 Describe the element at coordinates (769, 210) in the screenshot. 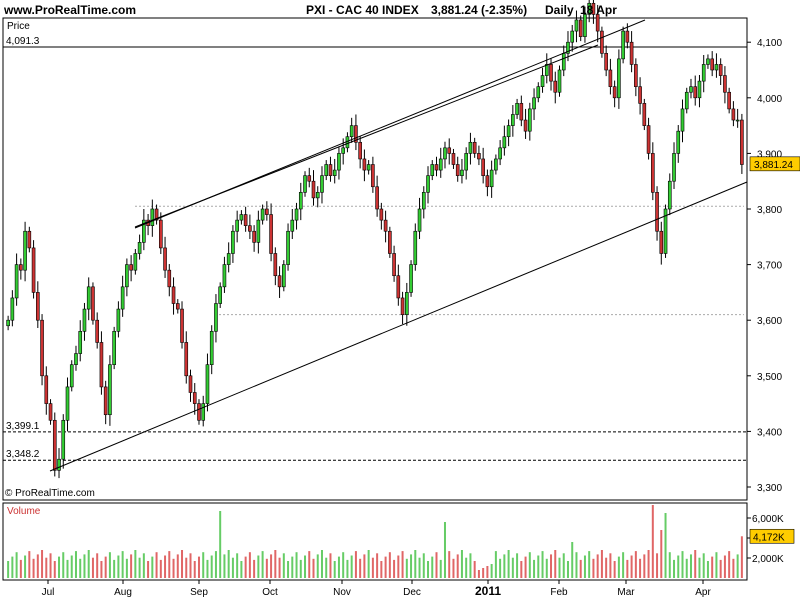

I see `price-tick-label: 3,800` at that location.